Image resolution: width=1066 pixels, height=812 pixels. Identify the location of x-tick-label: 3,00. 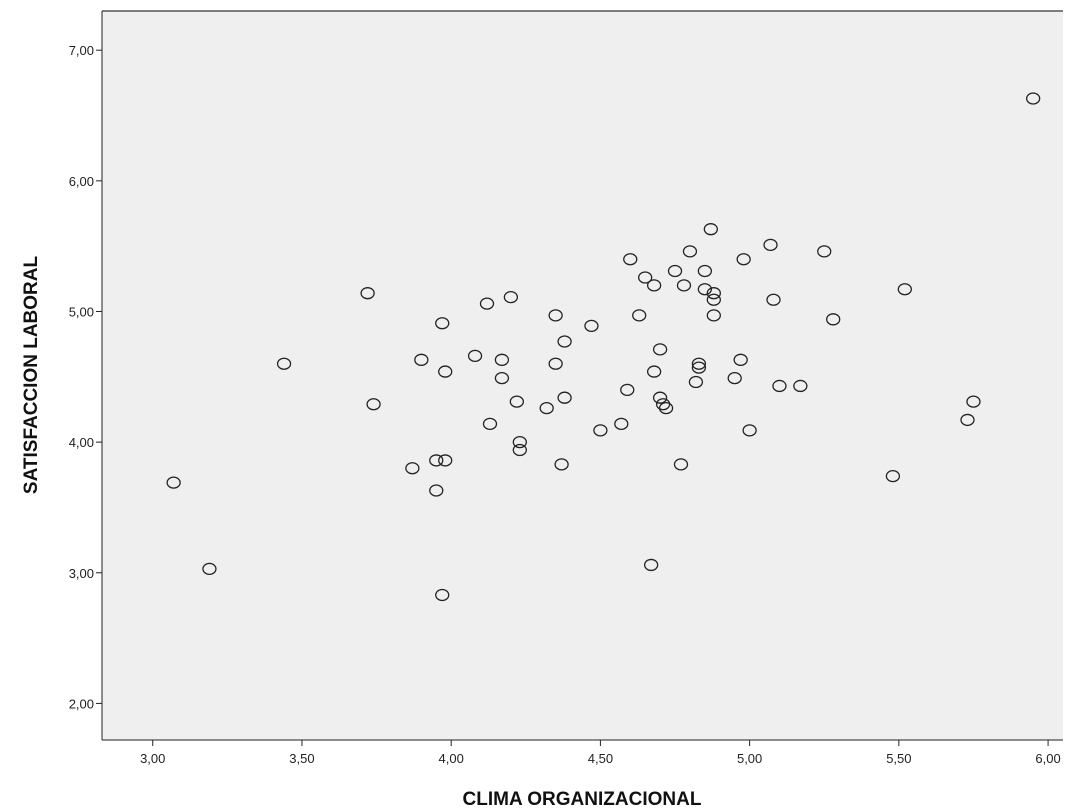
(152, 758).